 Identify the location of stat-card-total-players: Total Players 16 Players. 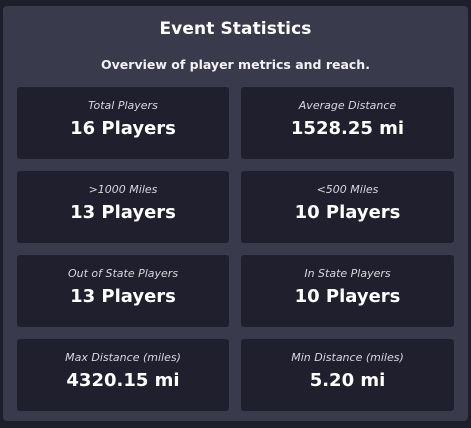
(123, 123).